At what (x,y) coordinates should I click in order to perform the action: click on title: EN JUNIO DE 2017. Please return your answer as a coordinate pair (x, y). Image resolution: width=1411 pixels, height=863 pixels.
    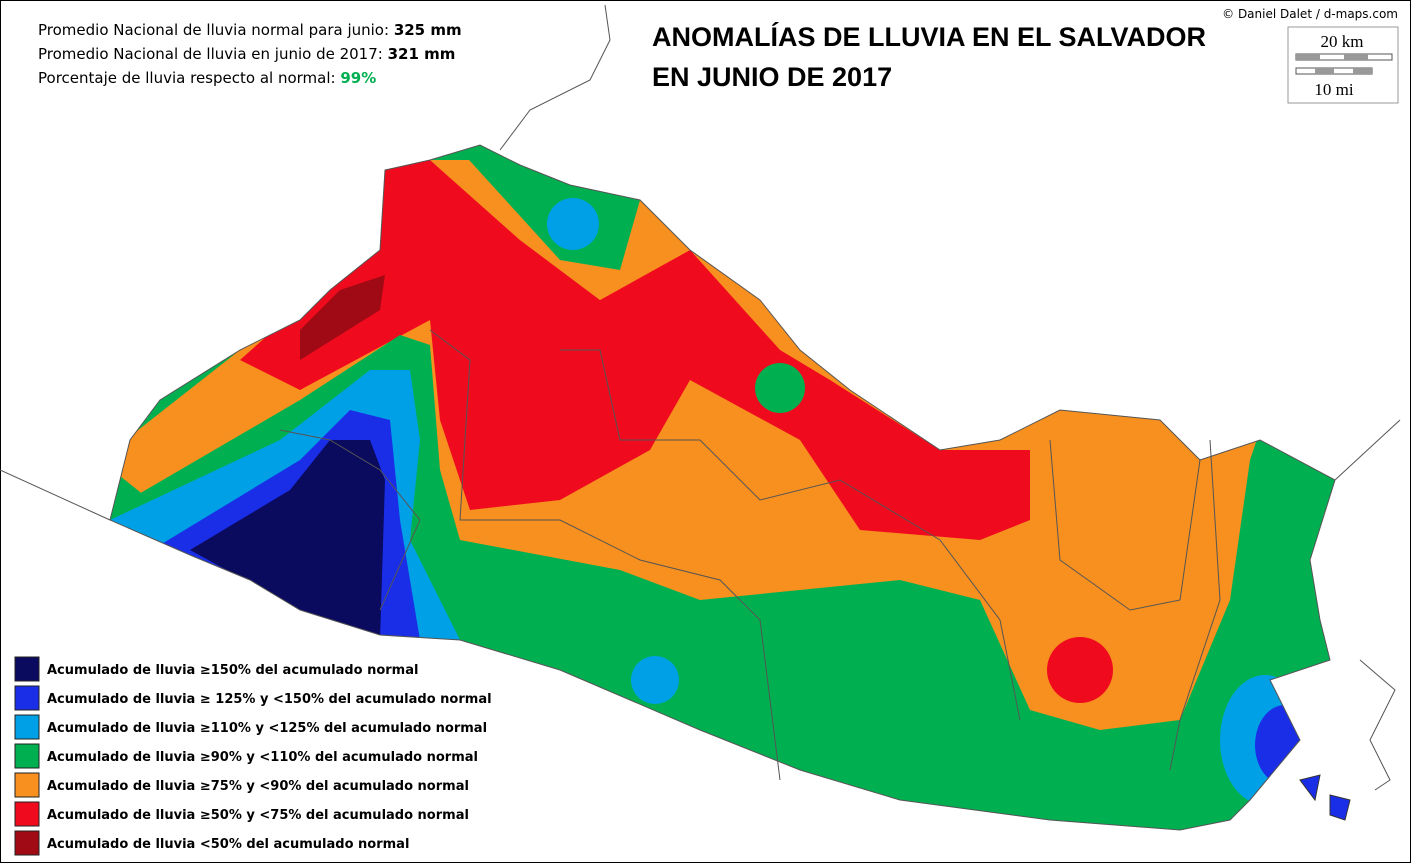
    Looking at the image, I should click on (772, 77).